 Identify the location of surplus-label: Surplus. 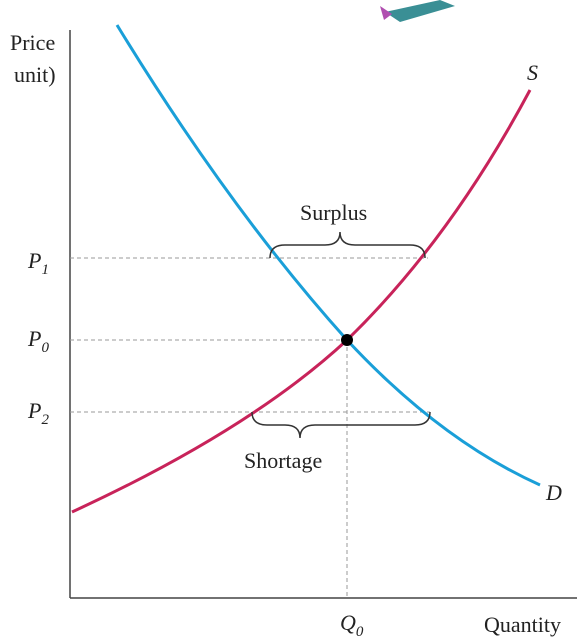
(333, 212).